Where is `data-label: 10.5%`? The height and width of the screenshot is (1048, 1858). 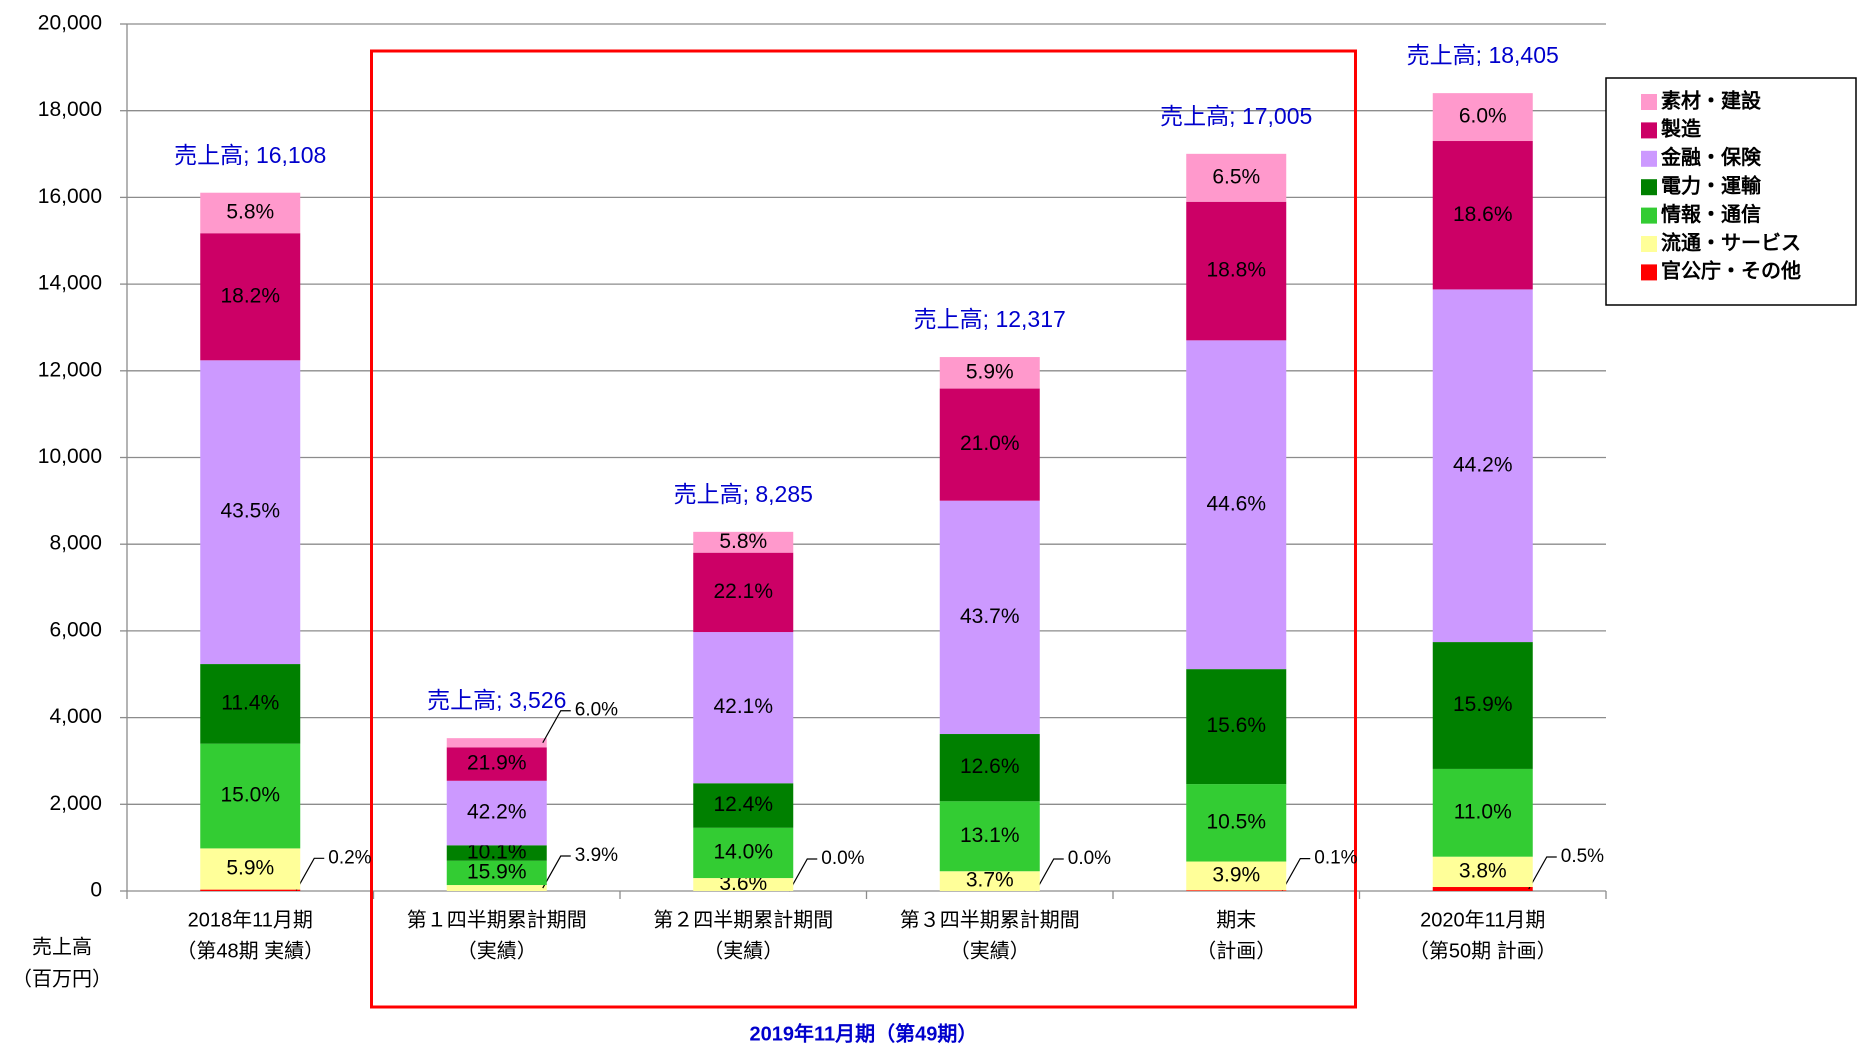
data-label: 10.5% is located at coordinates (1236, 821).